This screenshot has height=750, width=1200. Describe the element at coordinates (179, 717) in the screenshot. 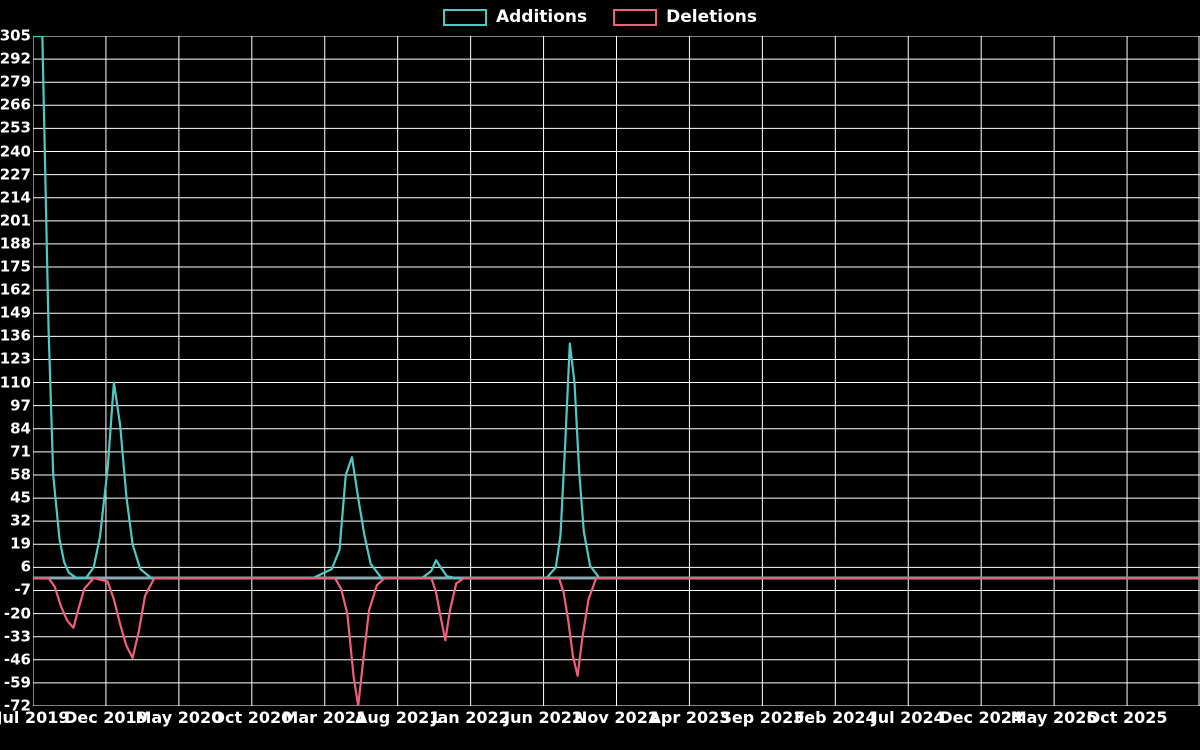

I see `x-tick-label: May 2020` at that location.